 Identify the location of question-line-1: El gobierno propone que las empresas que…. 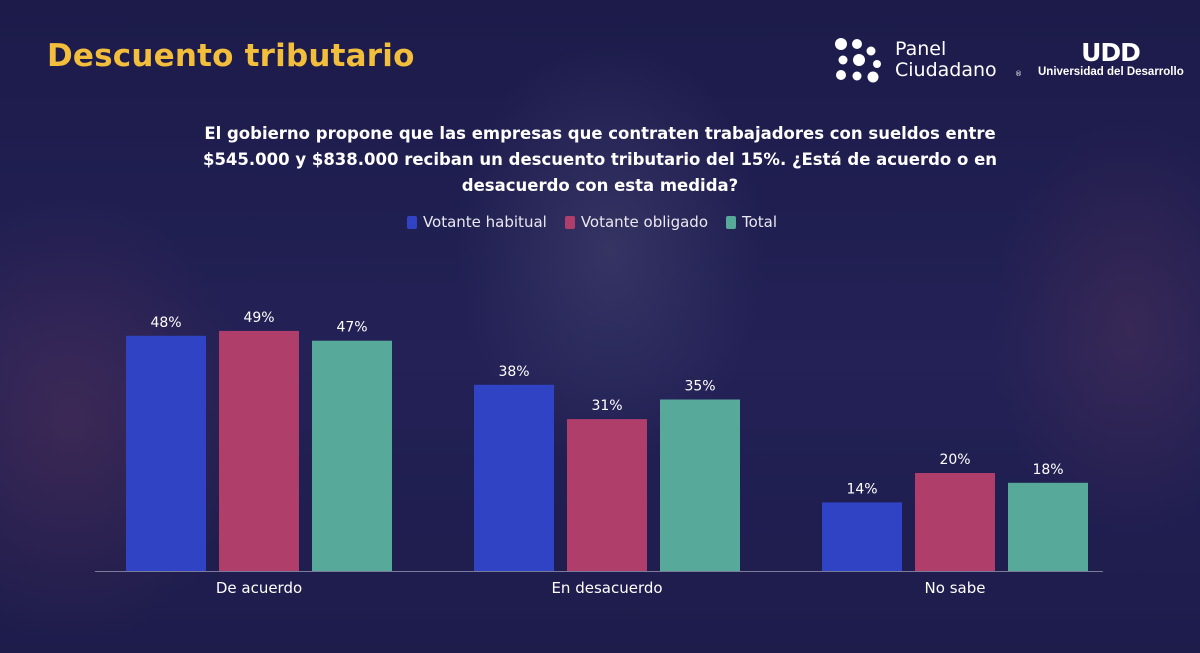
(600, 133).